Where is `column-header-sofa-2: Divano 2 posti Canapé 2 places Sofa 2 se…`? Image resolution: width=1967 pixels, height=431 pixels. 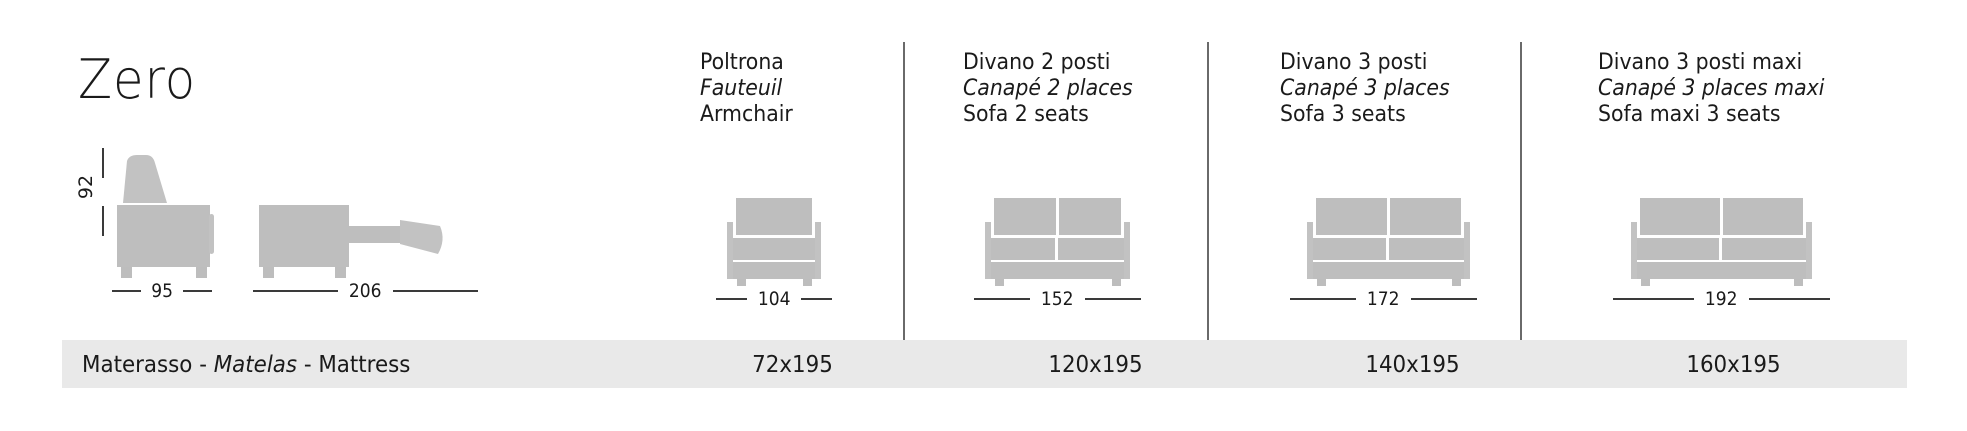
column-header-sofa-2: Divano 2 posti Canapé 2 places Sofa 2 se… is located at coordinates (1048, 89).